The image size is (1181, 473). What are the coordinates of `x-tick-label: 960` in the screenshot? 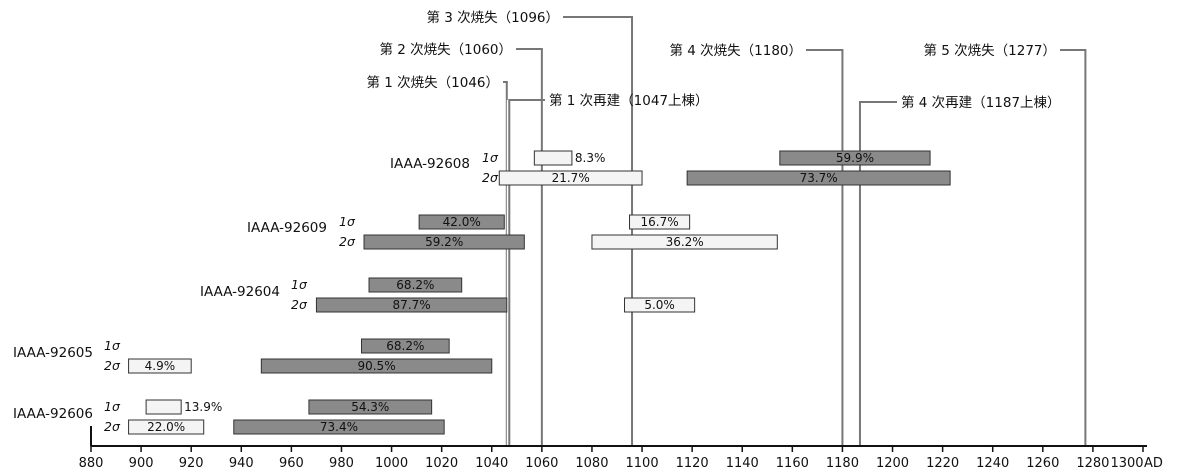 It's located at (291, 463).